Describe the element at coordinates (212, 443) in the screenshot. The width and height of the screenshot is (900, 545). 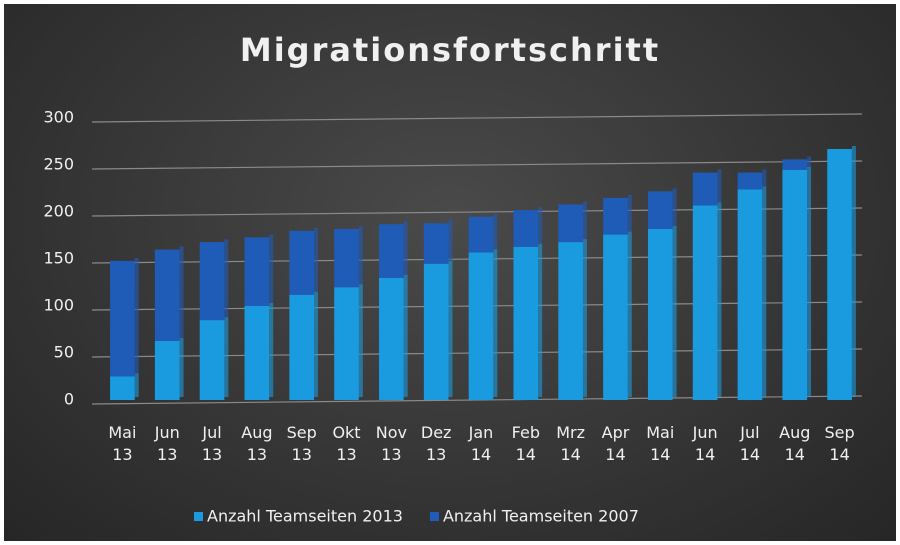
I see `x-tick-label: Jul 13` at that location.